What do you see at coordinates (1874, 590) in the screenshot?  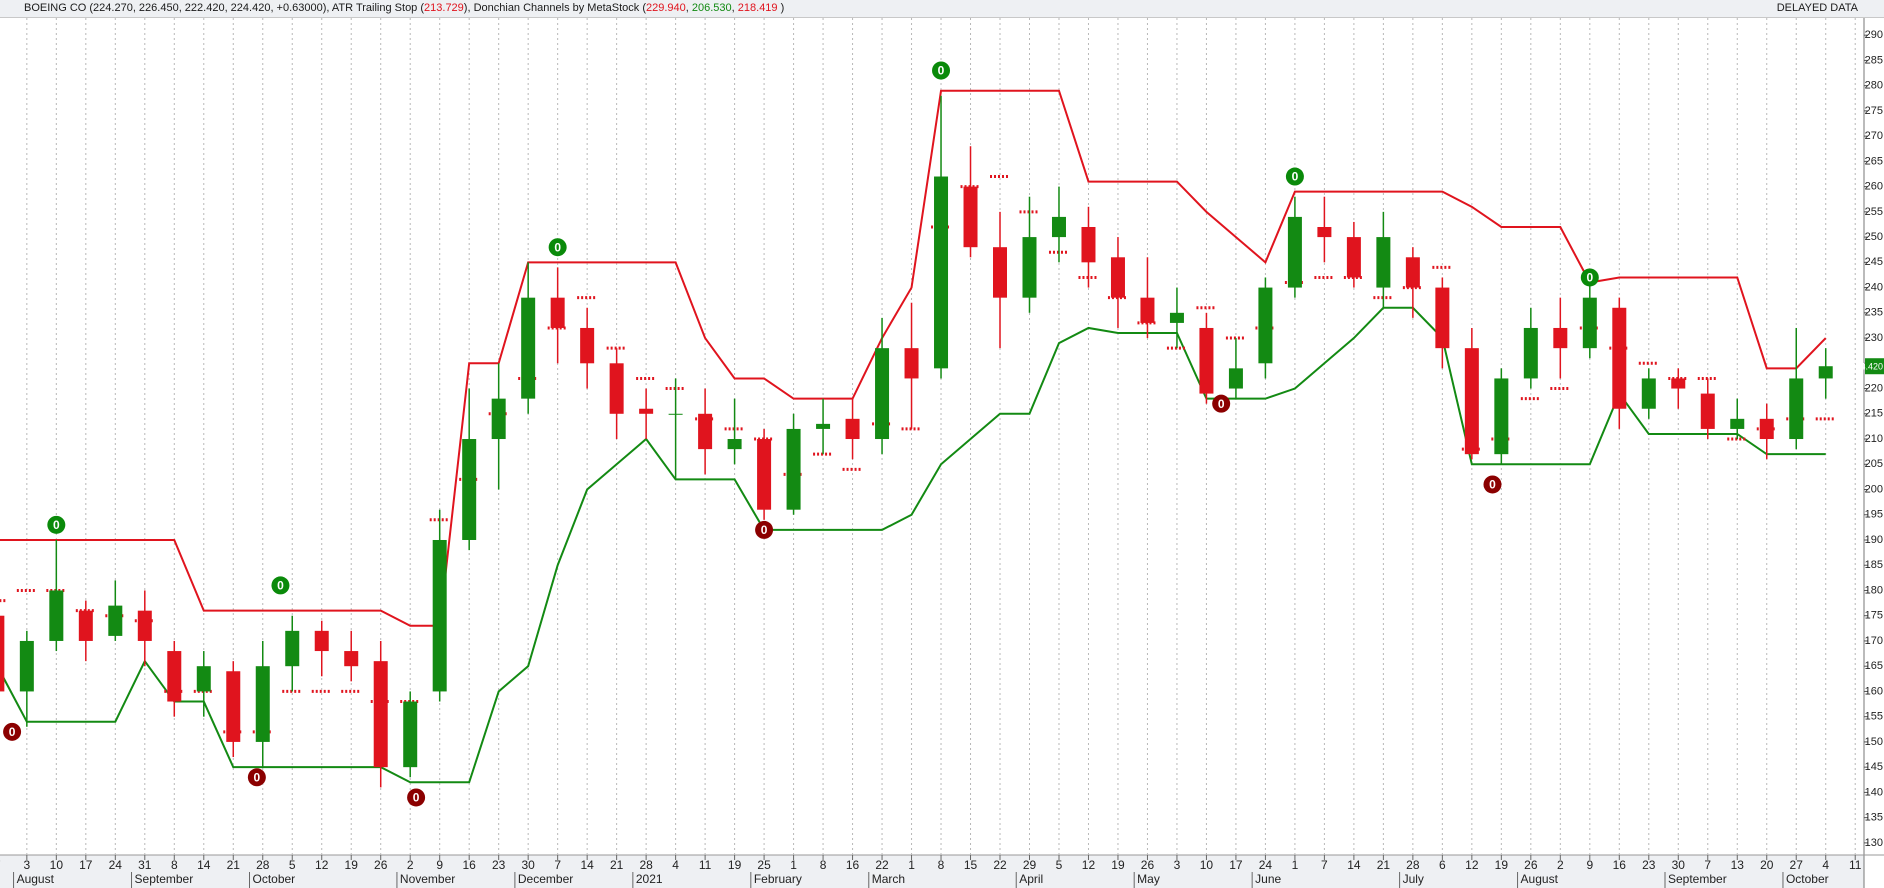 I see `y-tick-label: 180` at bounding box center [1874, 590].